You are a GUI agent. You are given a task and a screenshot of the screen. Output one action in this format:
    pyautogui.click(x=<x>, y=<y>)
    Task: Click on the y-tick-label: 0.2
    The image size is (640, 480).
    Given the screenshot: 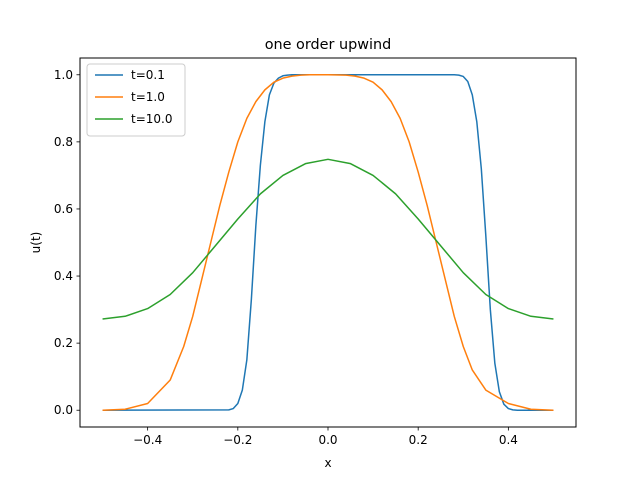 What is the action you would take?
    pyautogui.click(x=63, y=343)
    